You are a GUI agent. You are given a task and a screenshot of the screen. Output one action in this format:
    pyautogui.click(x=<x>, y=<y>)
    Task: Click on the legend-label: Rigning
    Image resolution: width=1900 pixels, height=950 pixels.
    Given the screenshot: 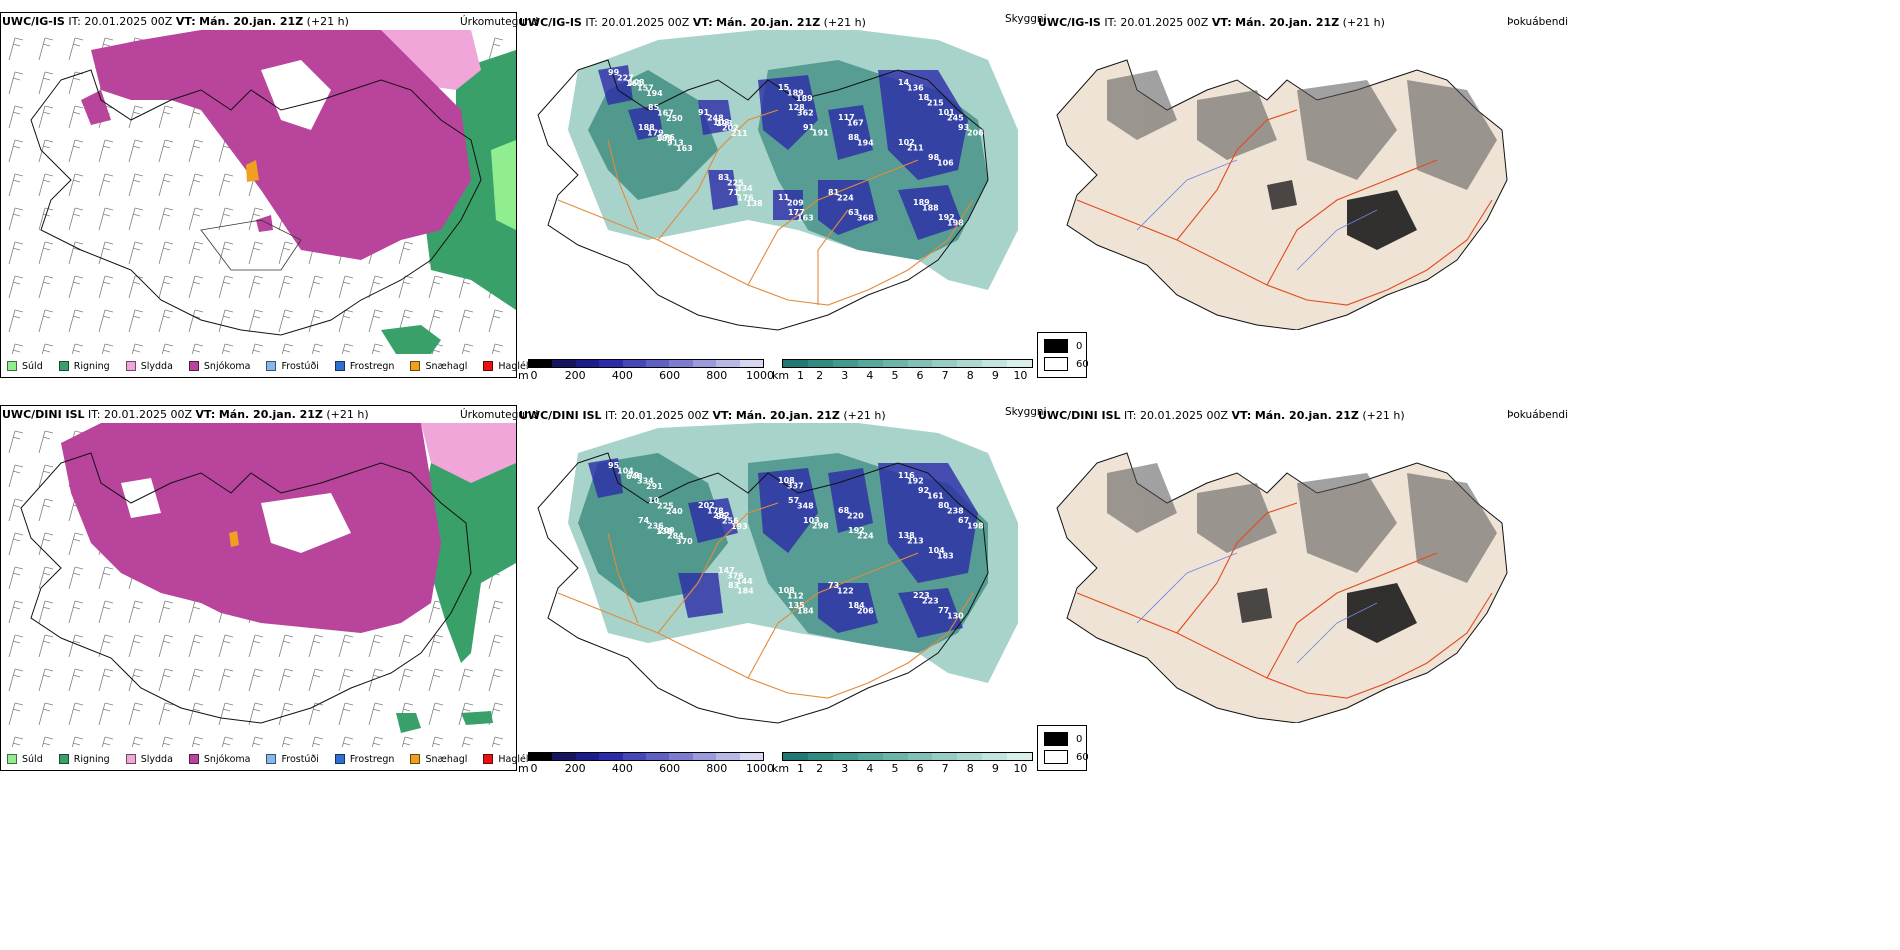 What is the action you would take?
    pyautogui.click(x=91, y=759)
    